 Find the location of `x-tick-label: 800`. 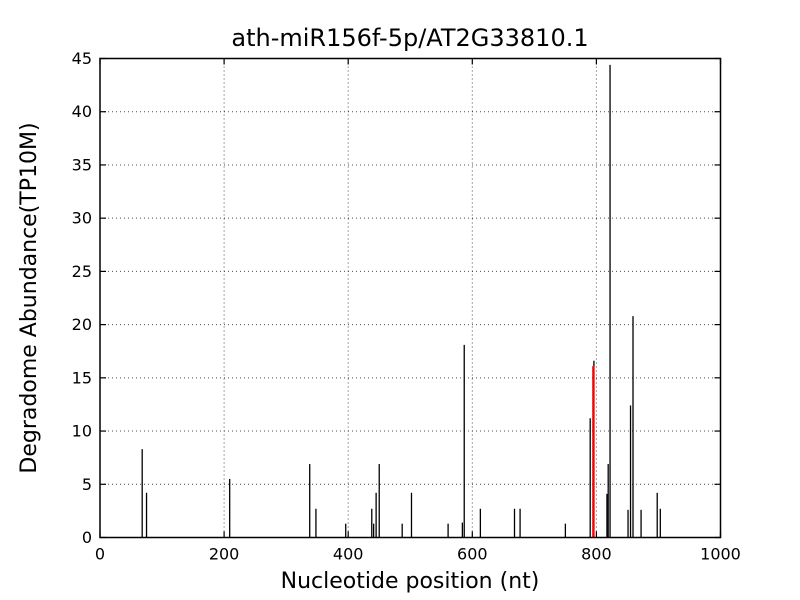

x-tick-label: 800 is located at coordinates (596, 554).